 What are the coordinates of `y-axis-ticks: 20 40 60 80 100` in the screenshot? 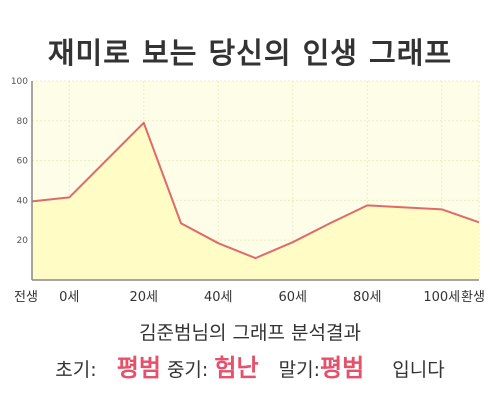 It's located at (19, 161).